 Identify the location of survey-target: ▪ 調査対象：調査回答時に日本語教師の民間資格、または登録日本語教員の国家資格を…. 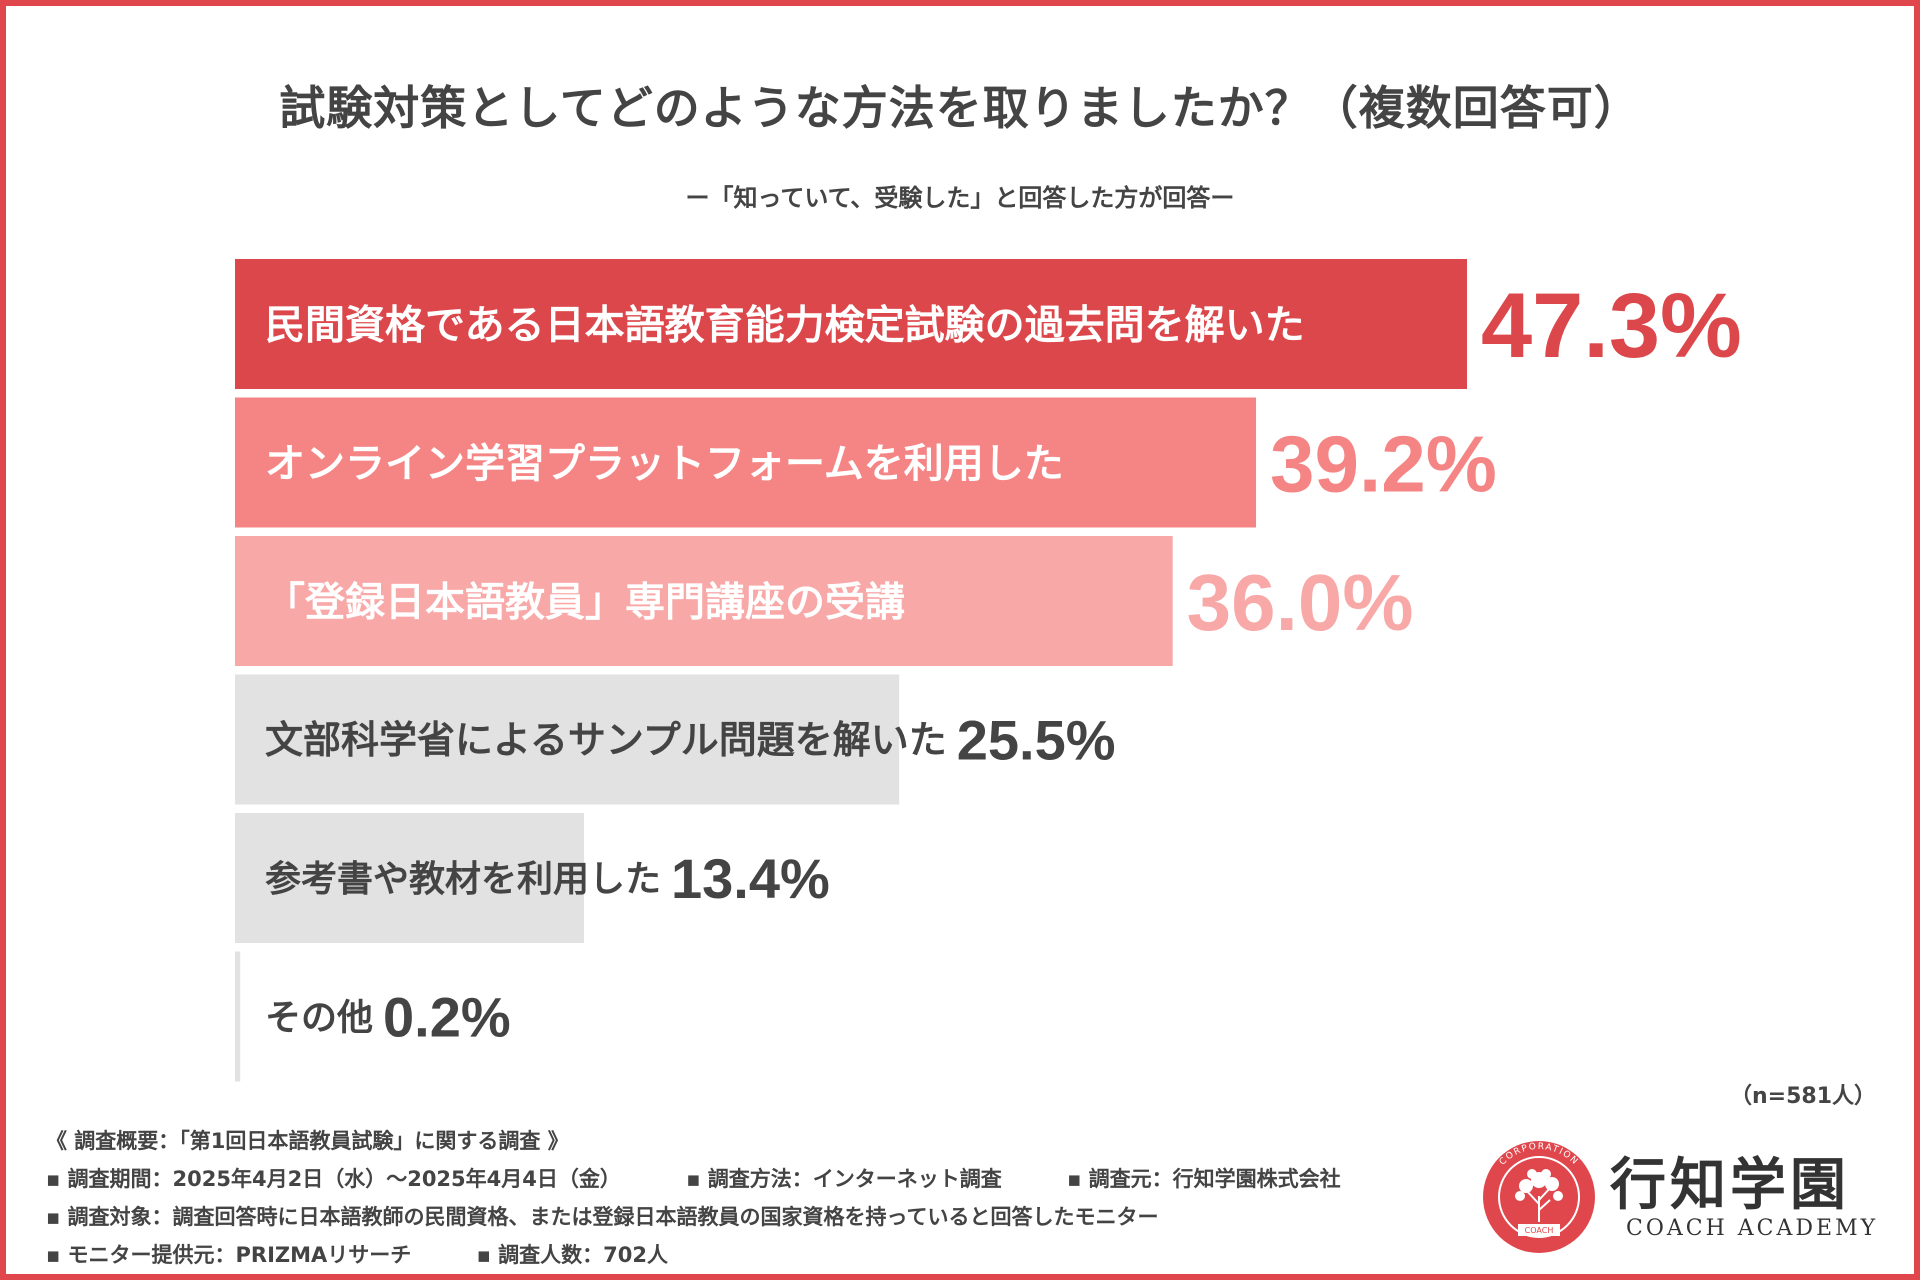
(602, 1217).